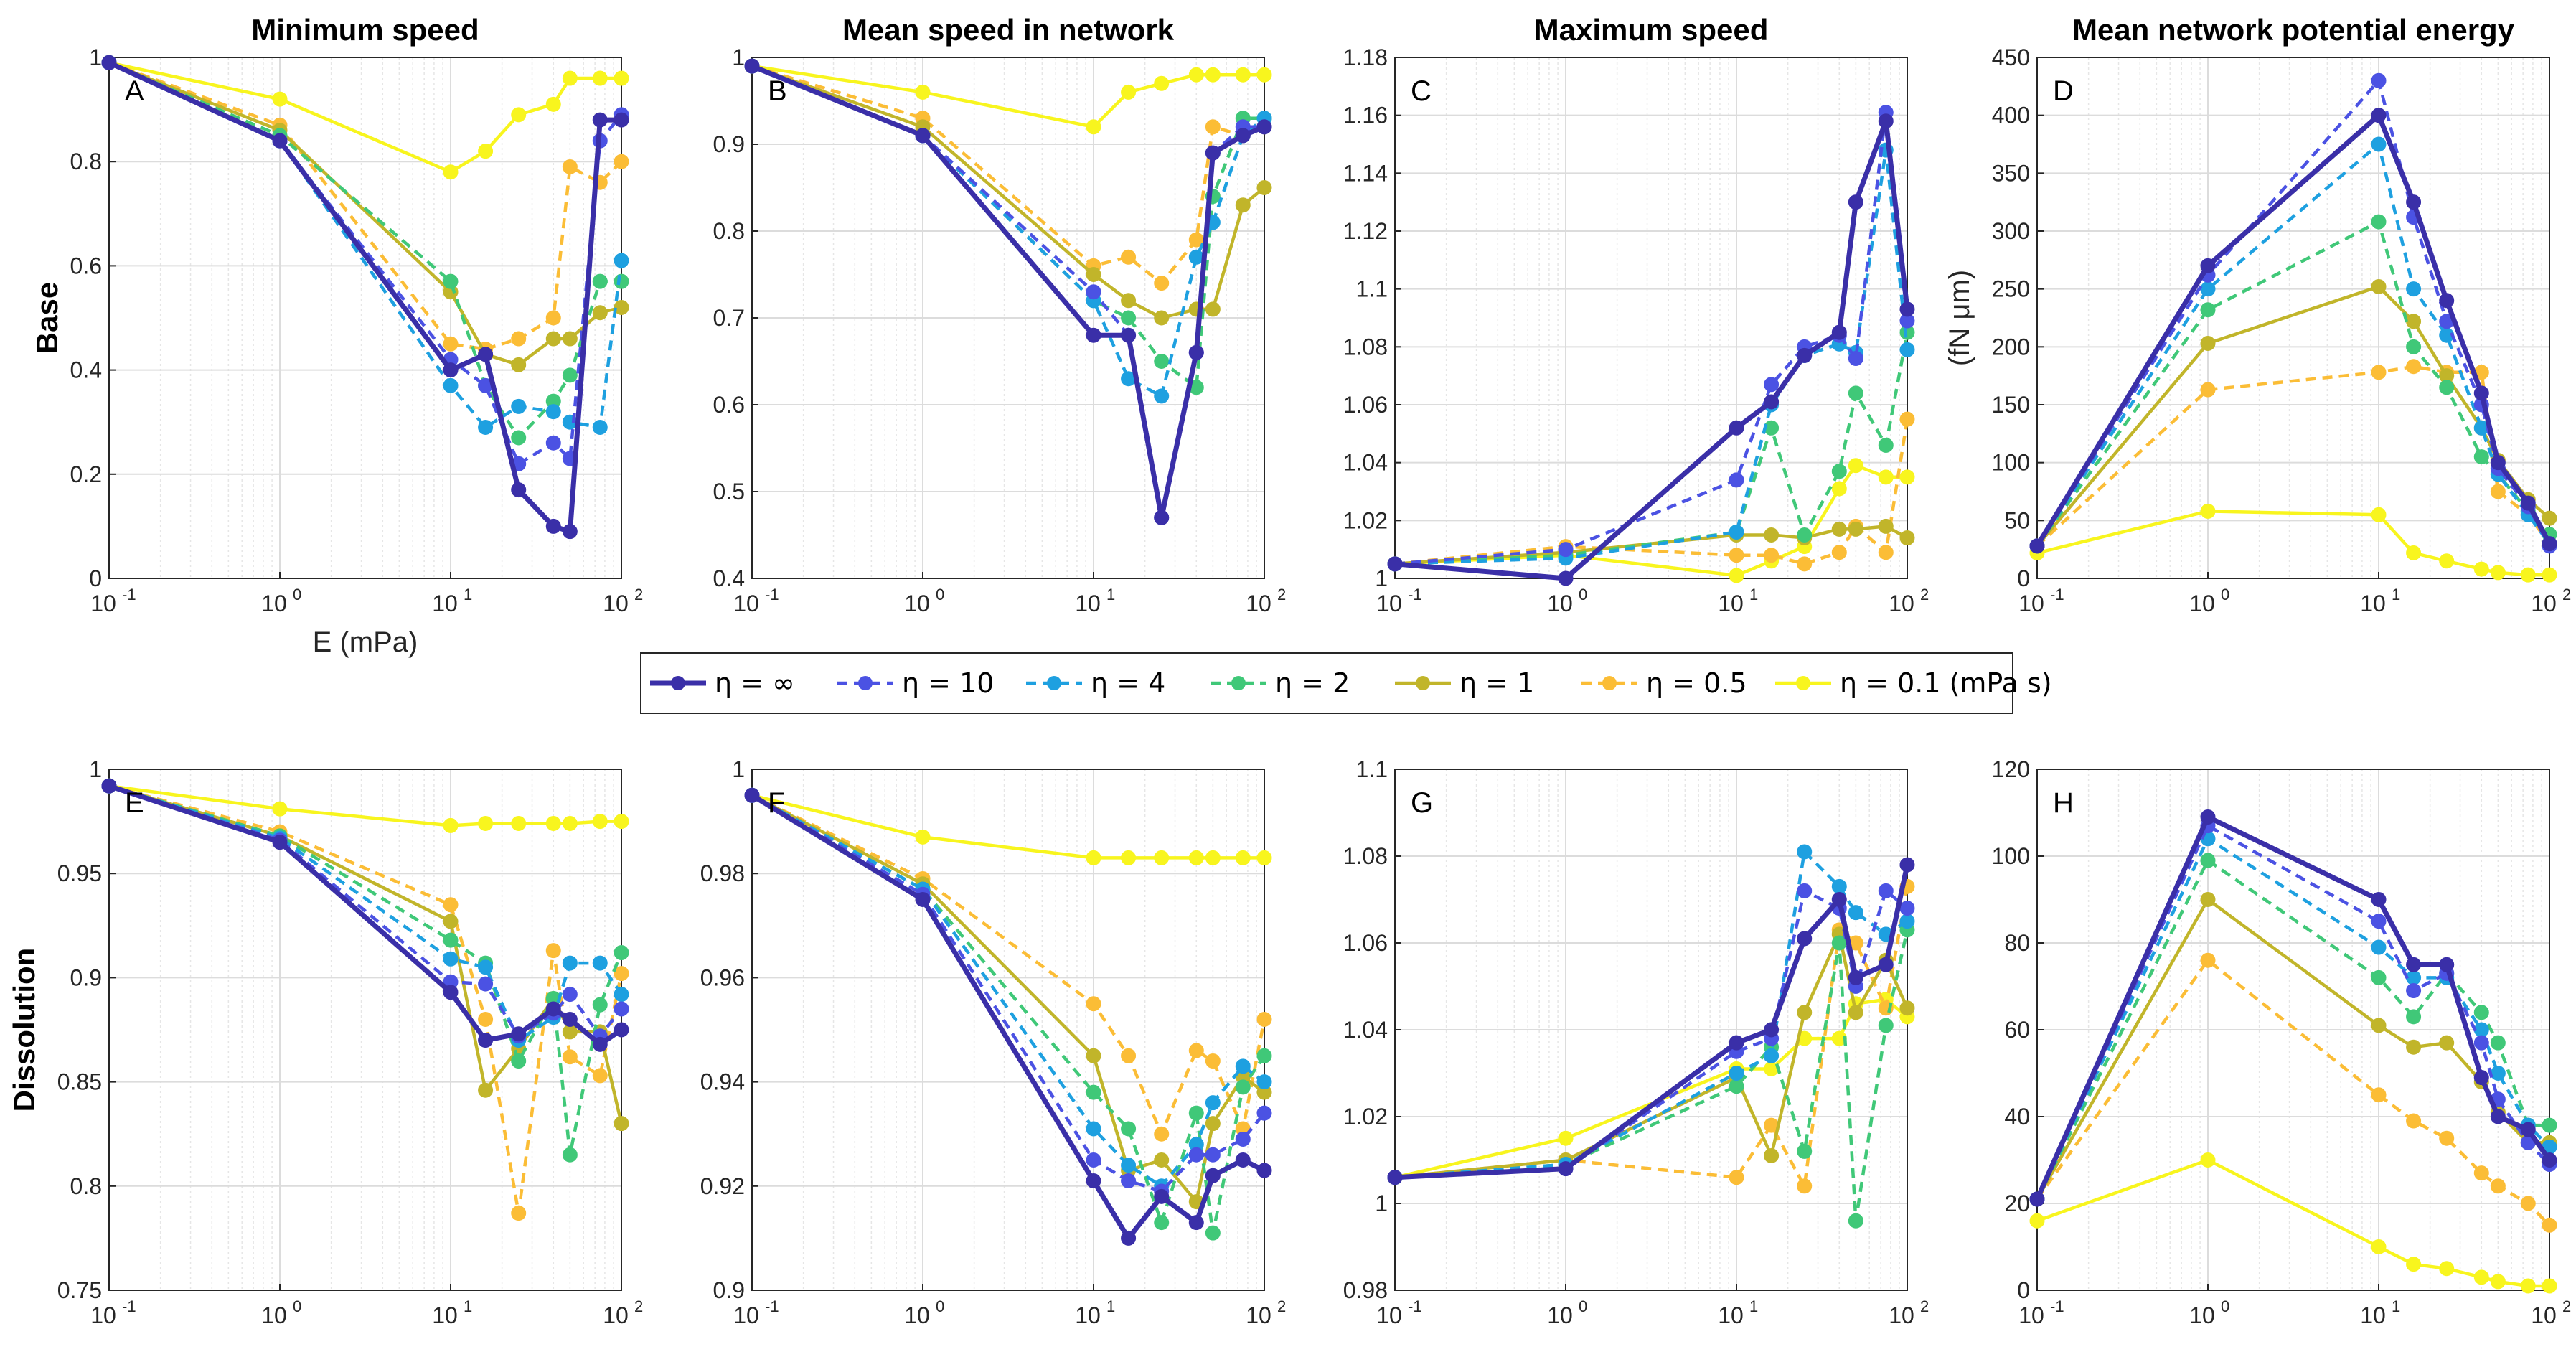  Describe the element at coordinates (2011, 405) in the screenshot. I see `y-tick-label: 150` at that location.